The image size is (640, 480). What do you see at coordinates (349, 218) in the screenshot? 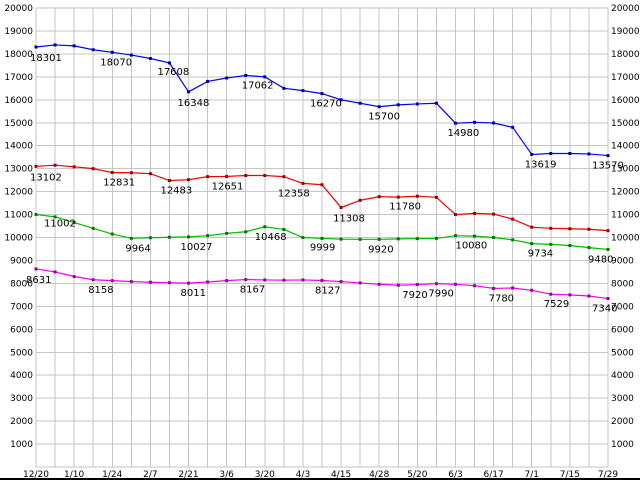
I see `red-series-value-label: 11308` at bounding box center [349, 218].